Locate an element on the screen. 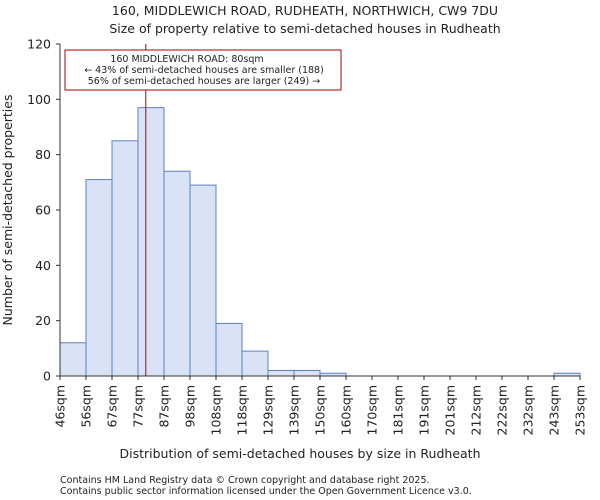  bar-46sqm is located at coordinates (73, 359).